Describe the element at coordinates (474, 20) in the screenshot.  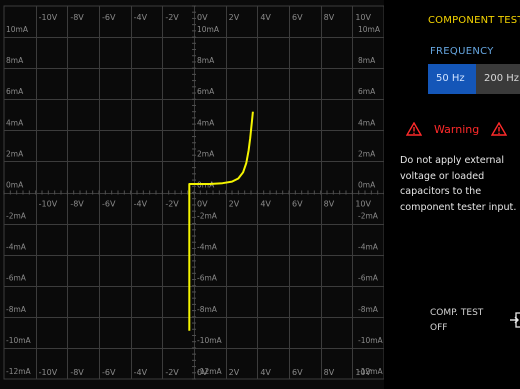
I see `panel-title: COMPONENT TEST` at that location.